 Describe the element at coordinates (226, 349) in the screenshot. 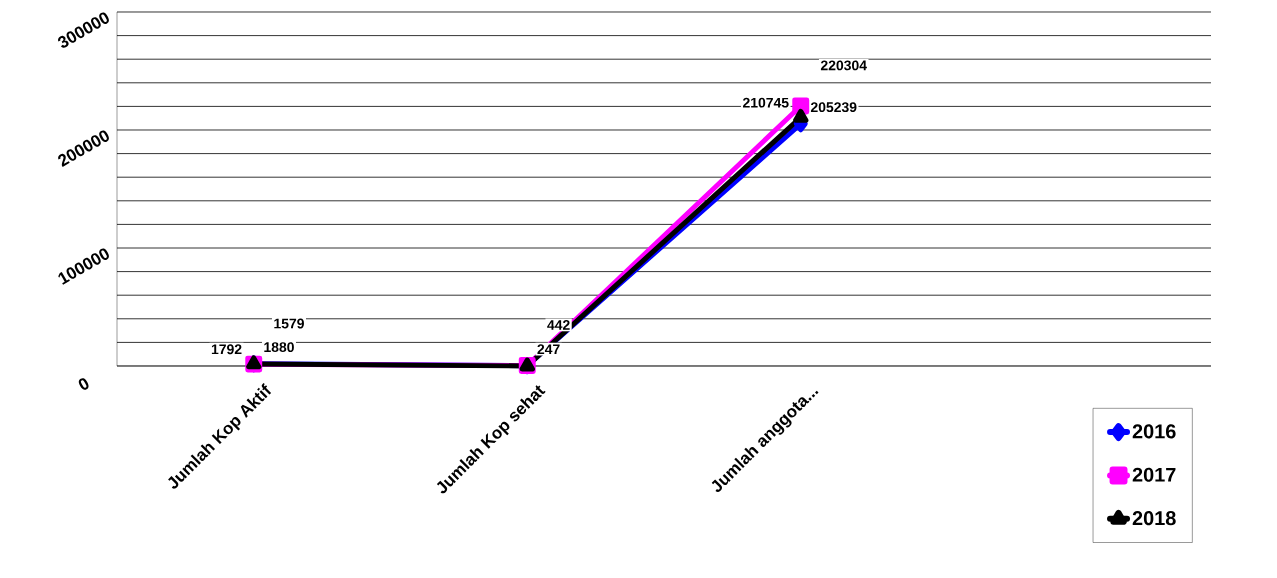

I see `data-label: 1792` at that location.